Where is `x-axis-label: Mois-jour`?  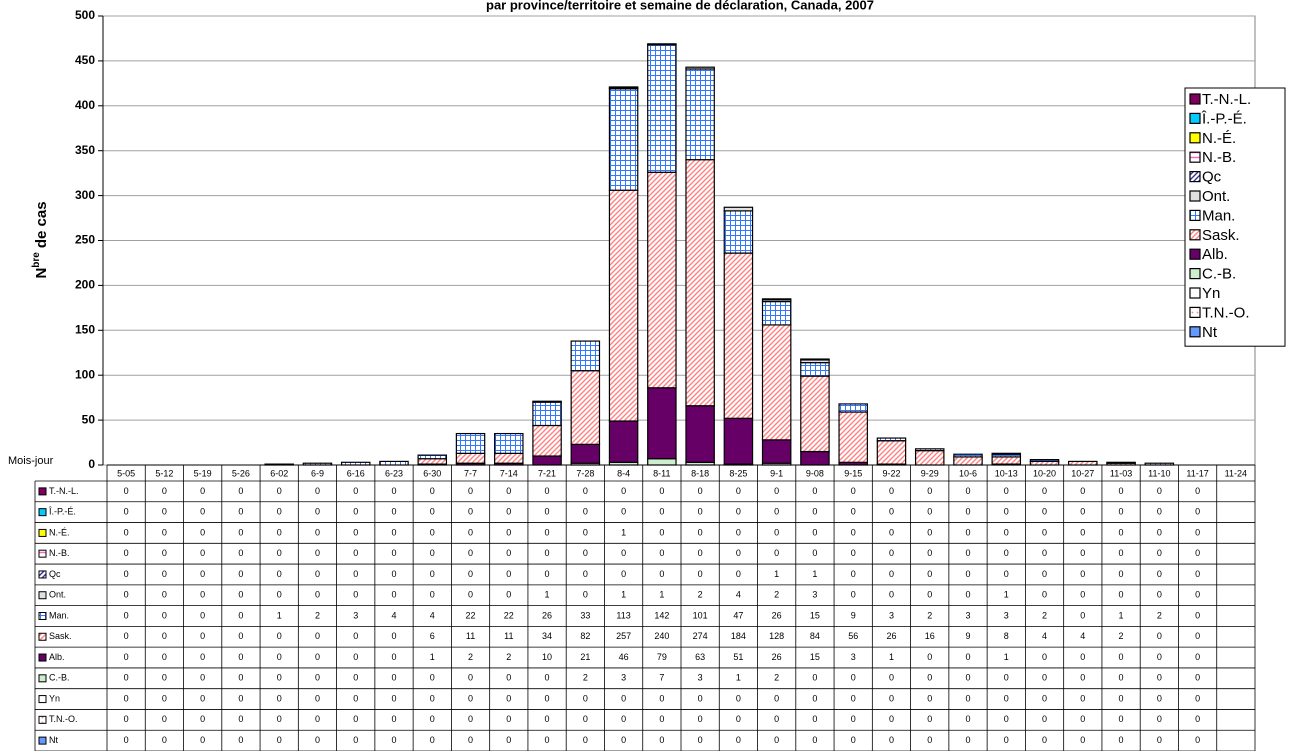
x-axis-label: Mois-jour is located at coordinates (31, 461).